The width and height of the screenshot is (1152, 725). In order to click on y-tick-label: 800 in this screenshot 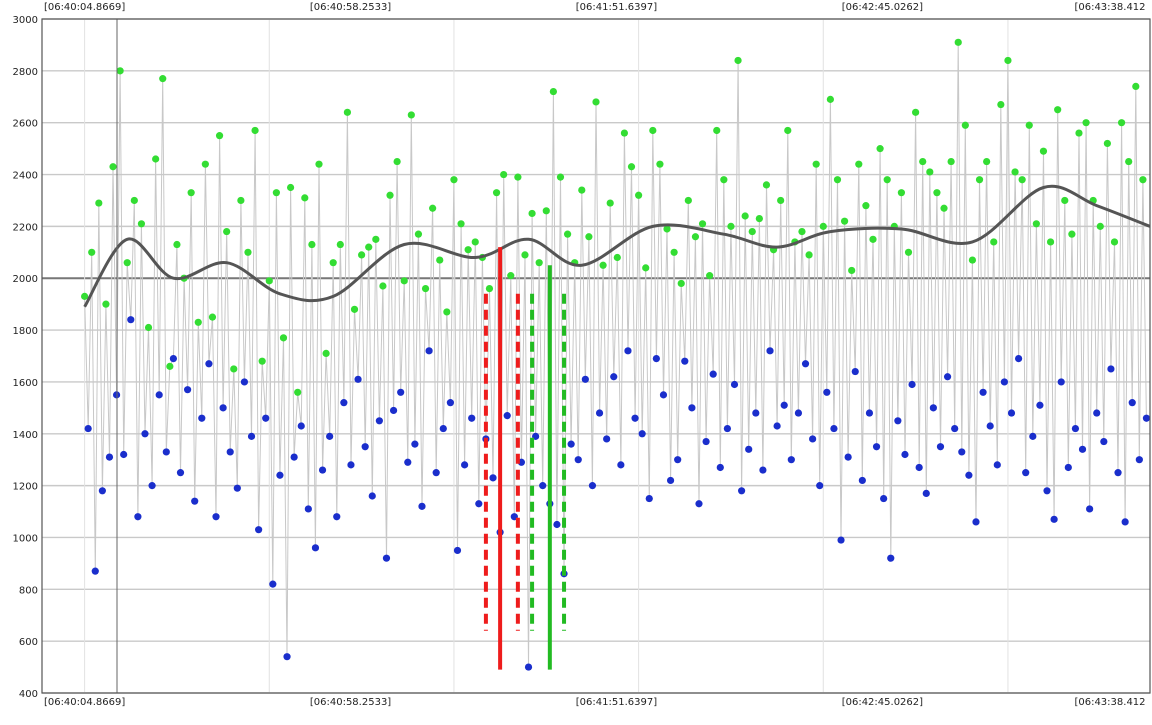, I will do `click(28, 590)`.